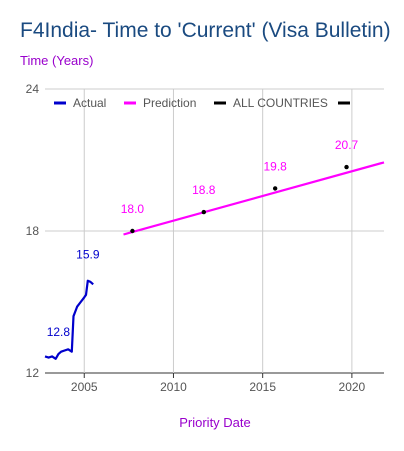 Image resolution: width=404 pixels, height=451 pixels. I want to click on y-tick-label: 12, so click(33, 373).